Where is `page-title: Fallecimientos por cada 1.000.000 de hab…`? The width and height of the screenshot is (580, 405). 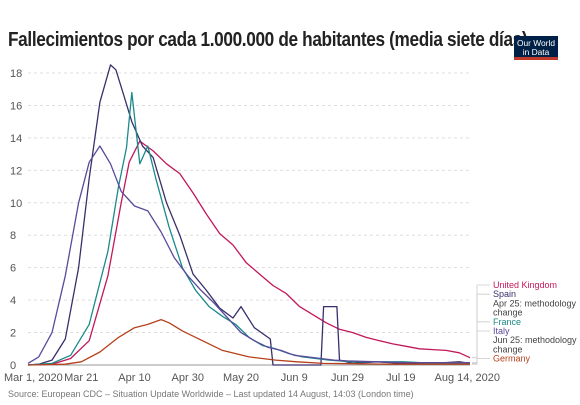 page-title: Fallecimientos por cada 1.000.000 de hab… is located at coordinates (268, 40).